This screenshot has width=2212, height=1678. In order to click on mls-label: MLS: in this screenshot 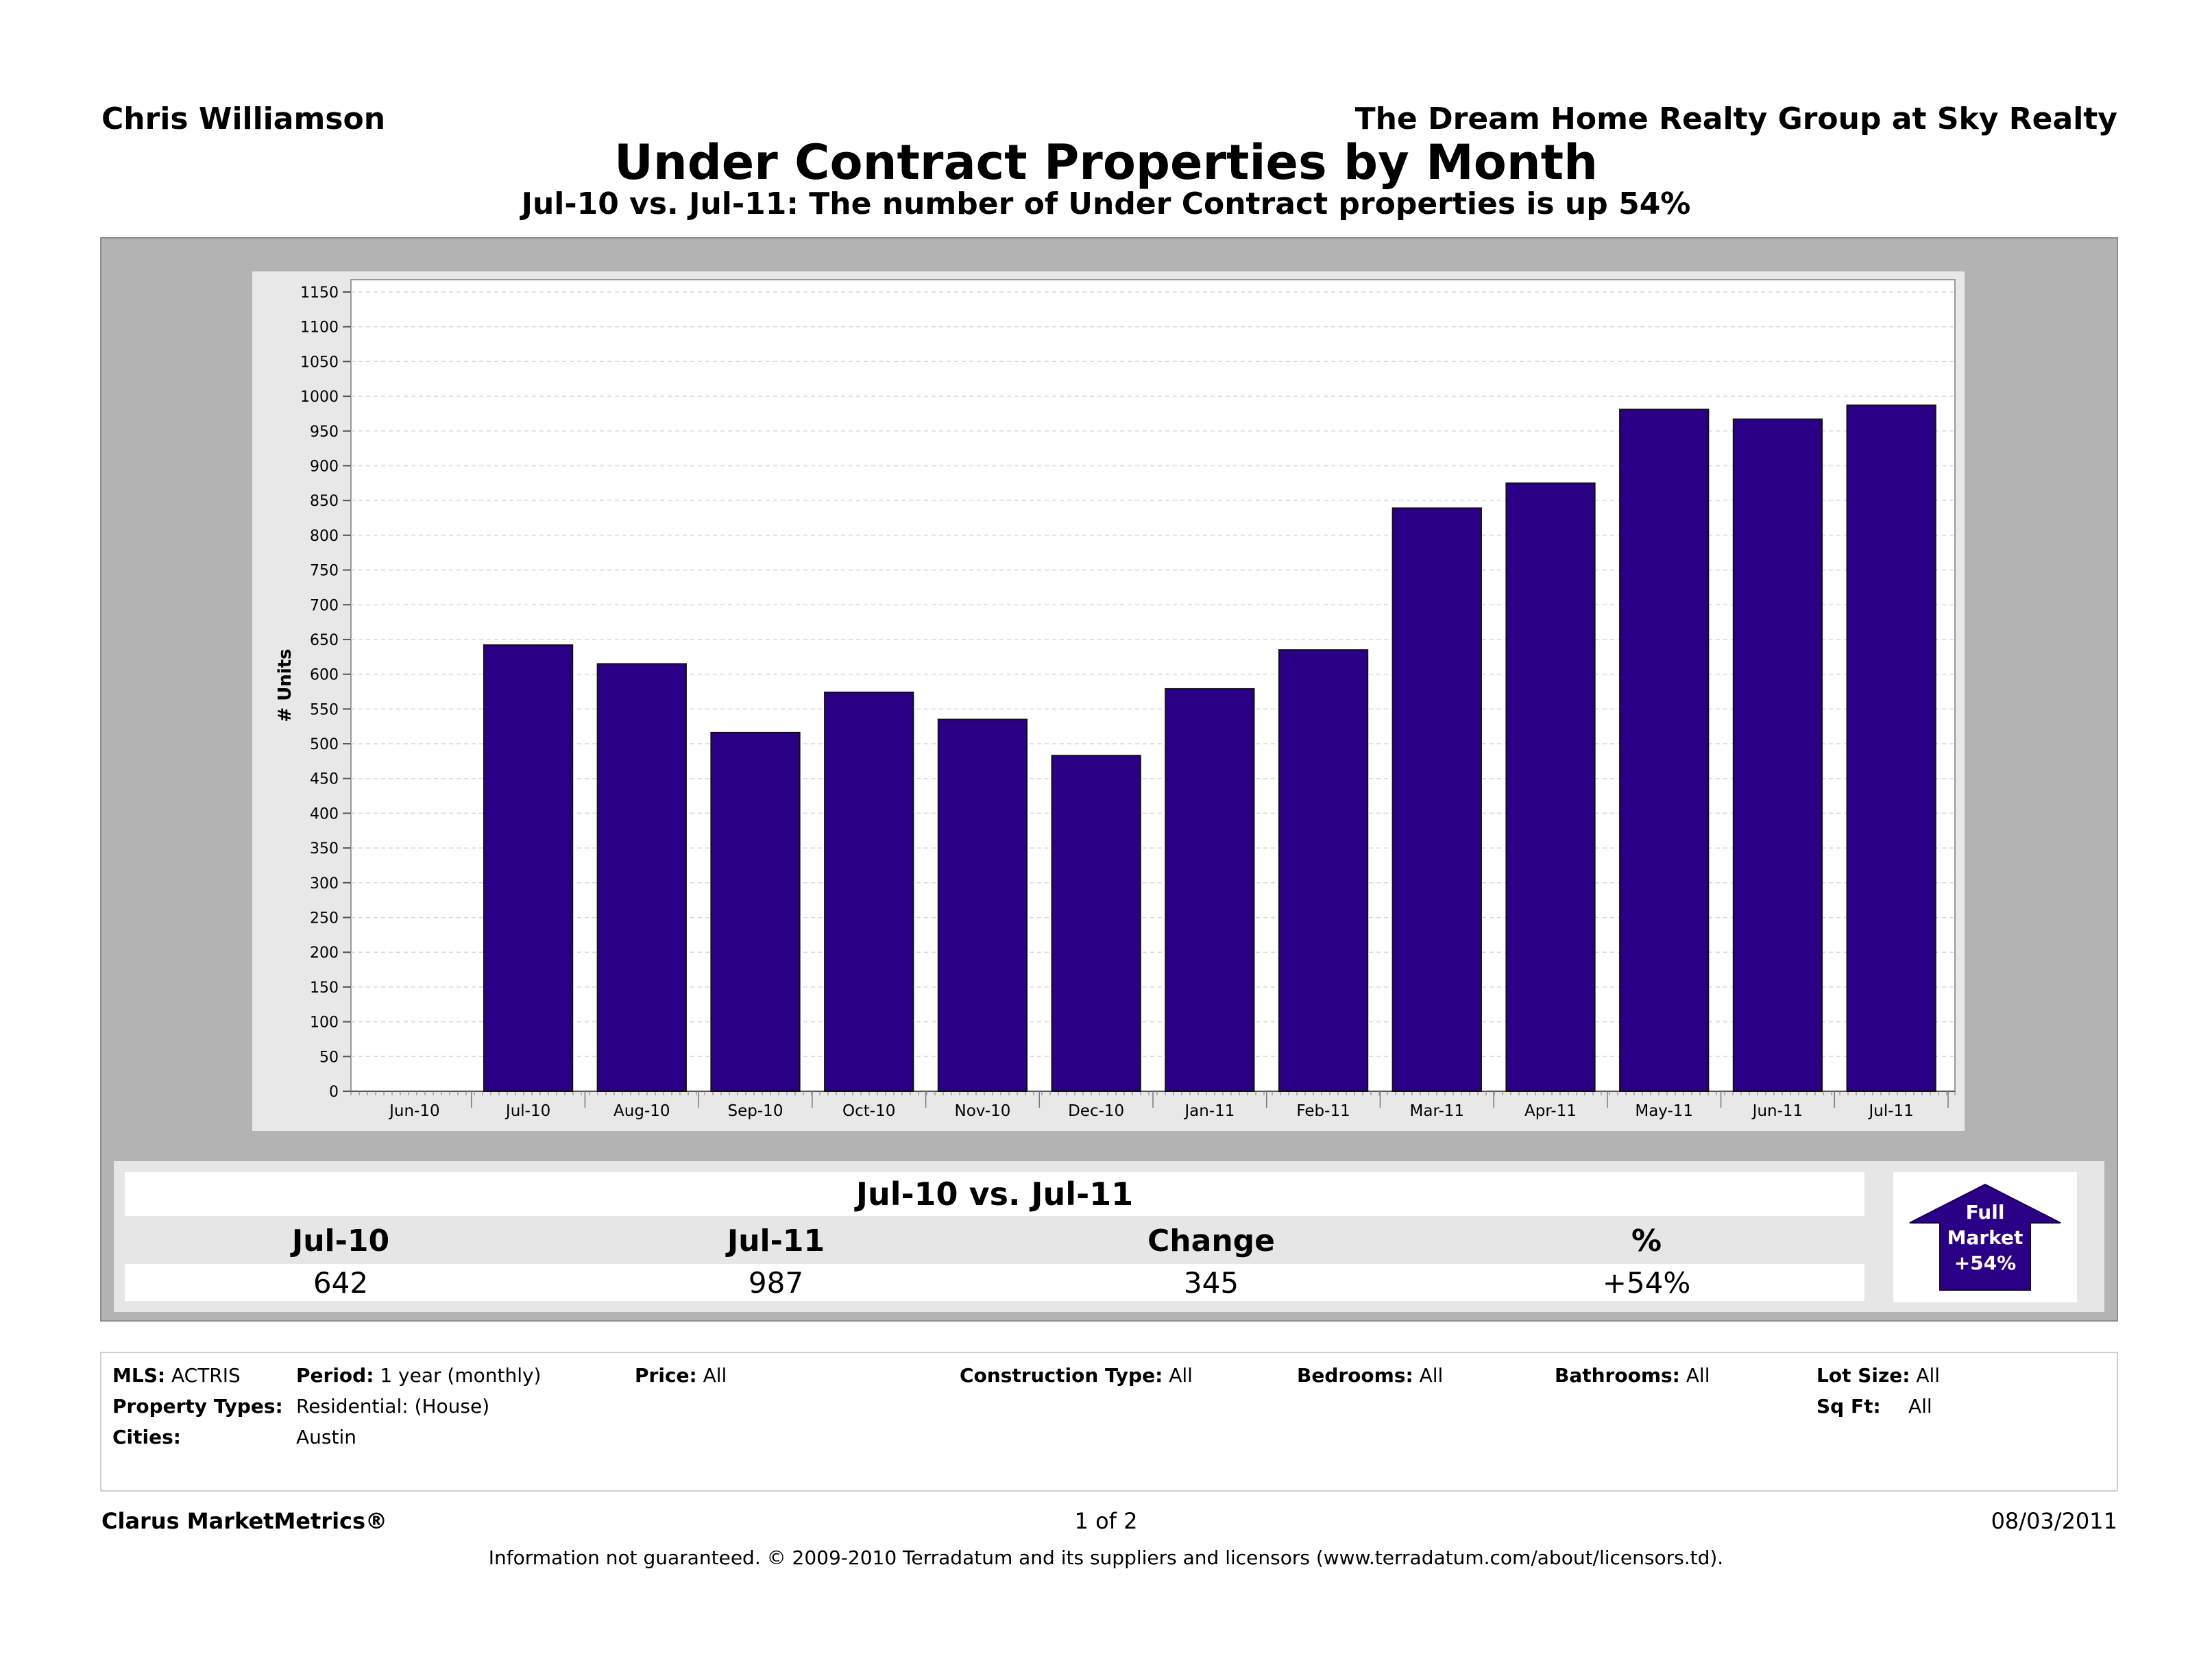, I will do `click(139, 1375)`.